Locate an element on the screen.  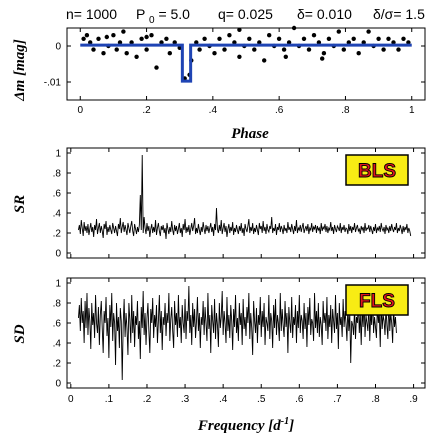
box-model-line is located at coordinates (246, 63).